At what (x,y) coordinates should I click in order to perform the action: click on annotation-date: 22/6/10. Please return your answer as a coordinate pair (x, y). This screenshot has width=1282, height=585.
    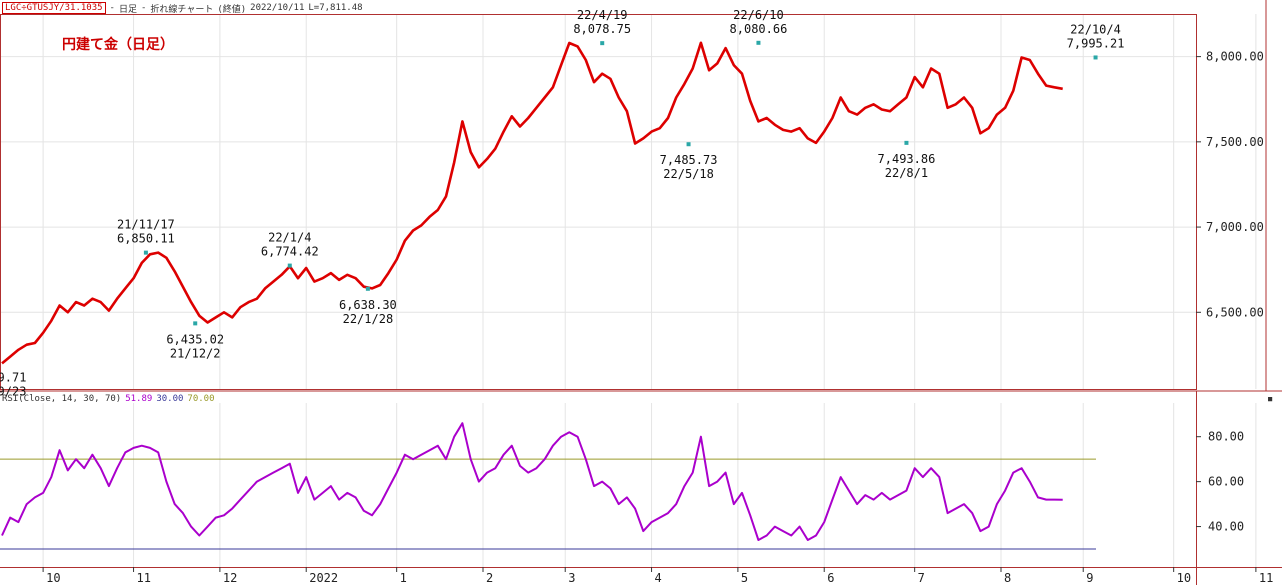
    Looking at the image, I should click on (758, 15).